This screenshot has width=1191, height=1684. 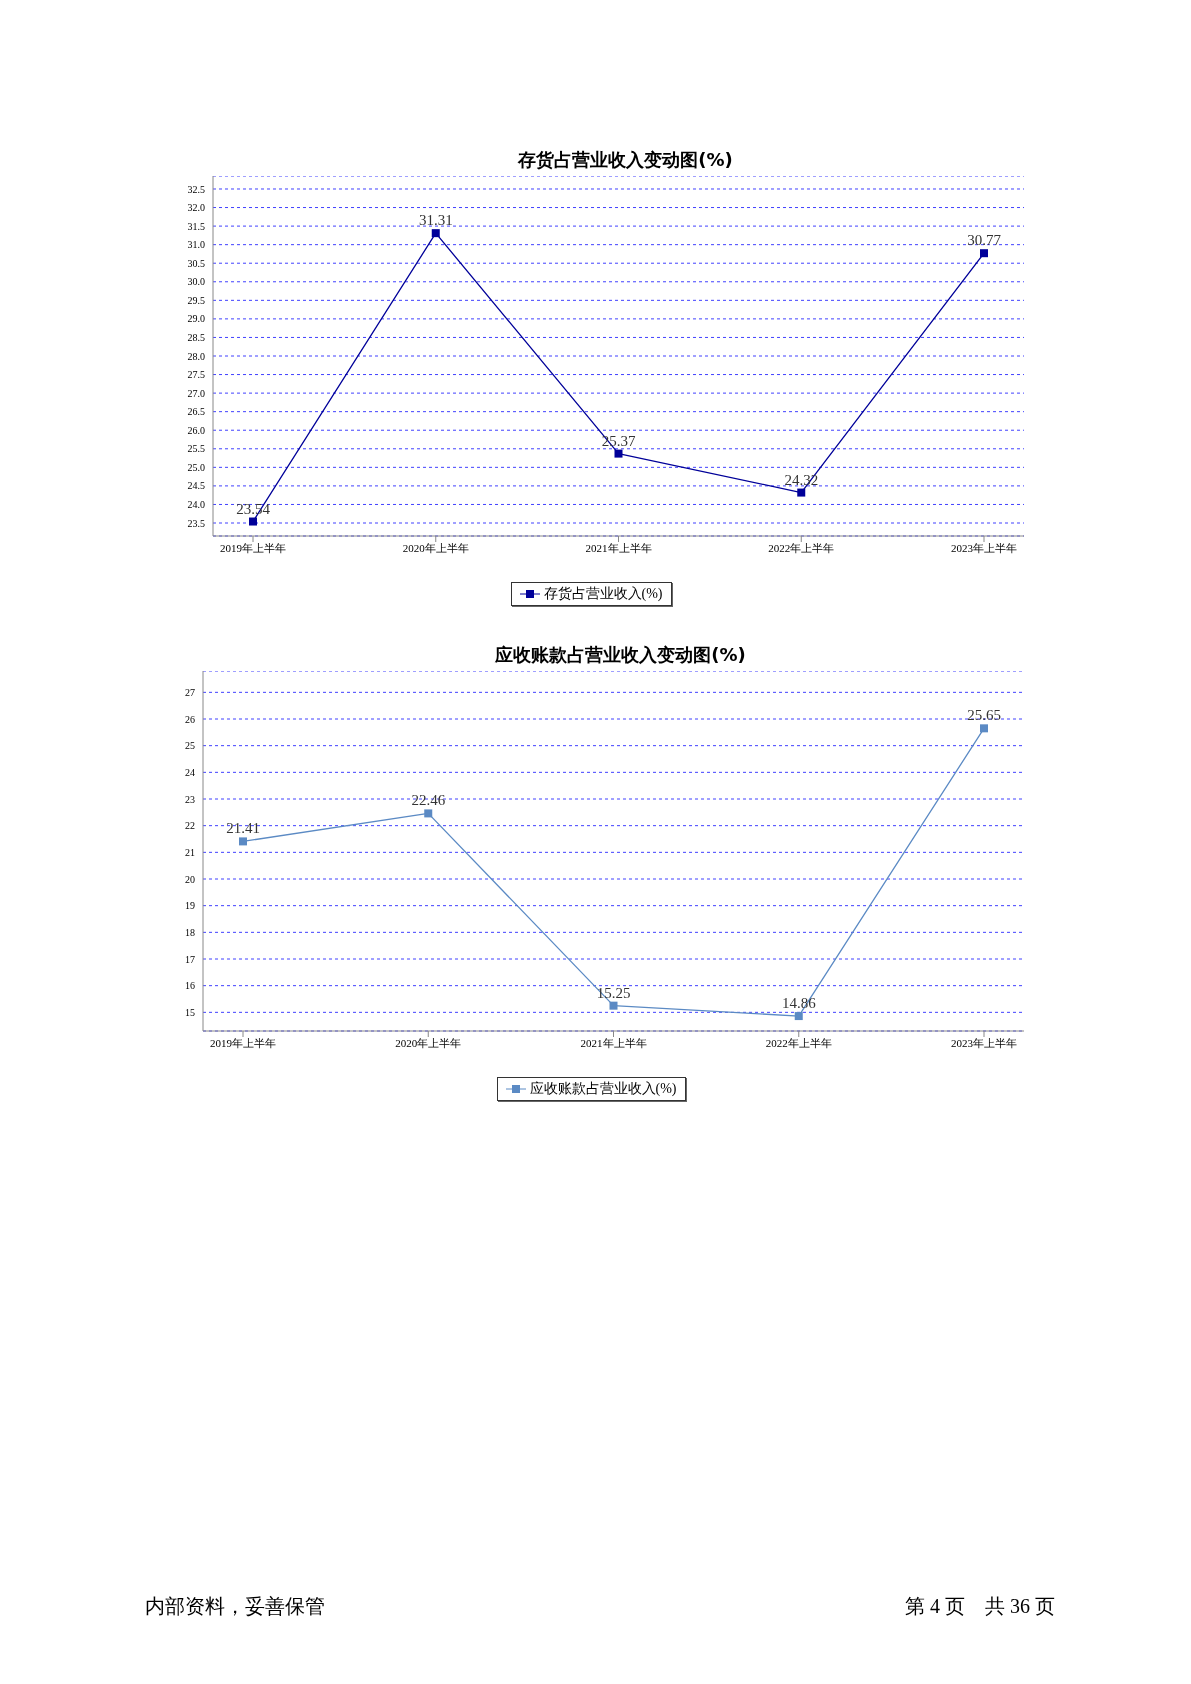 What do you see at coordinates (196, 375) in the screenshot?
I see `y-tick-label: 27.5` at bounding box center [196, 375].